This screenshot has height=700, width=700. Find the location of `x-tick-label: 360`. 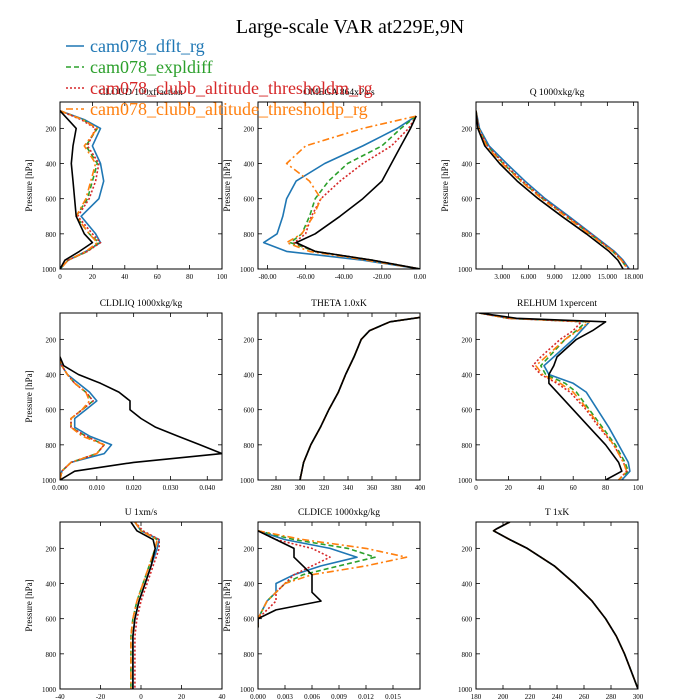

x-tick-label: 360 is located at coordinates (372, 488).